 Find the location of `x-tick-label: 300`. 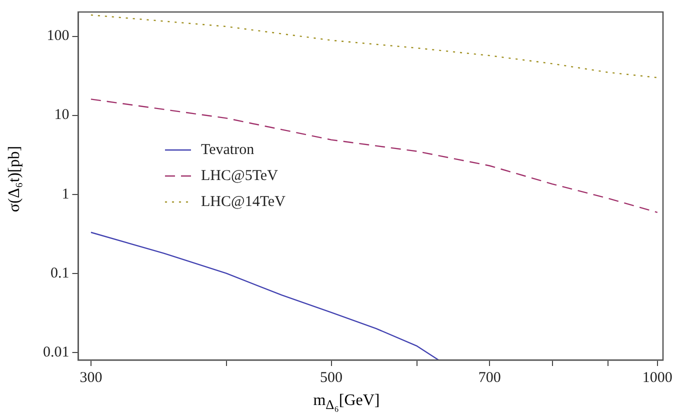

x-tick-label: 300 is located at coordinates (91, 378).